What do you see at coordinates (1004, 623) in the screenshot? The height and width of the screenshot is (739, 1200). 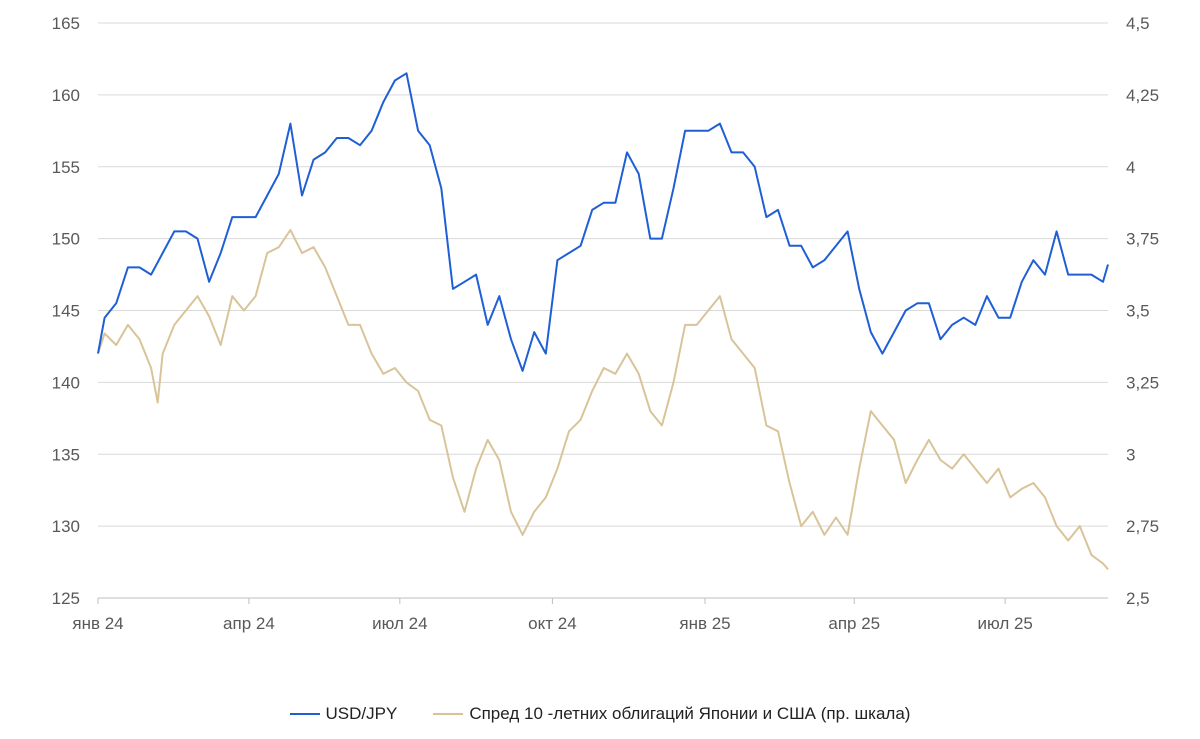 I see `x-axis-tick-label: июл 25` at bounding box center [1004, 623].